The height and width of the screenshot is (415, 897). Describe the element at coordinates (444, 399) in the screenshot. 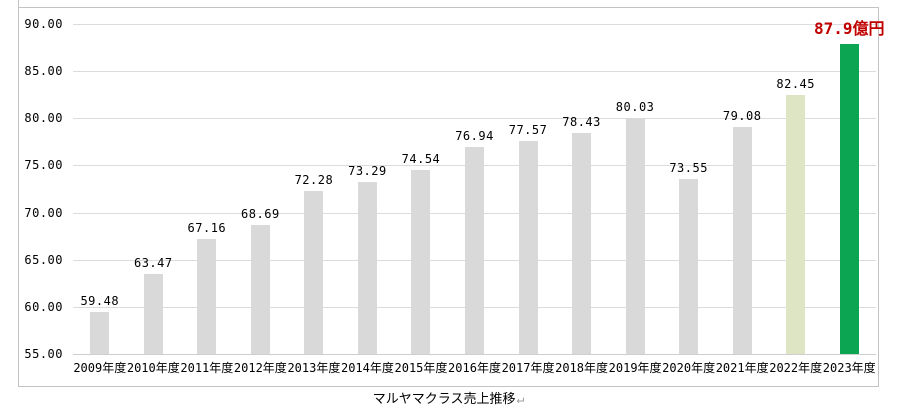

I see `chart-caption-text: マルヤマクラス売上推移` at that location.